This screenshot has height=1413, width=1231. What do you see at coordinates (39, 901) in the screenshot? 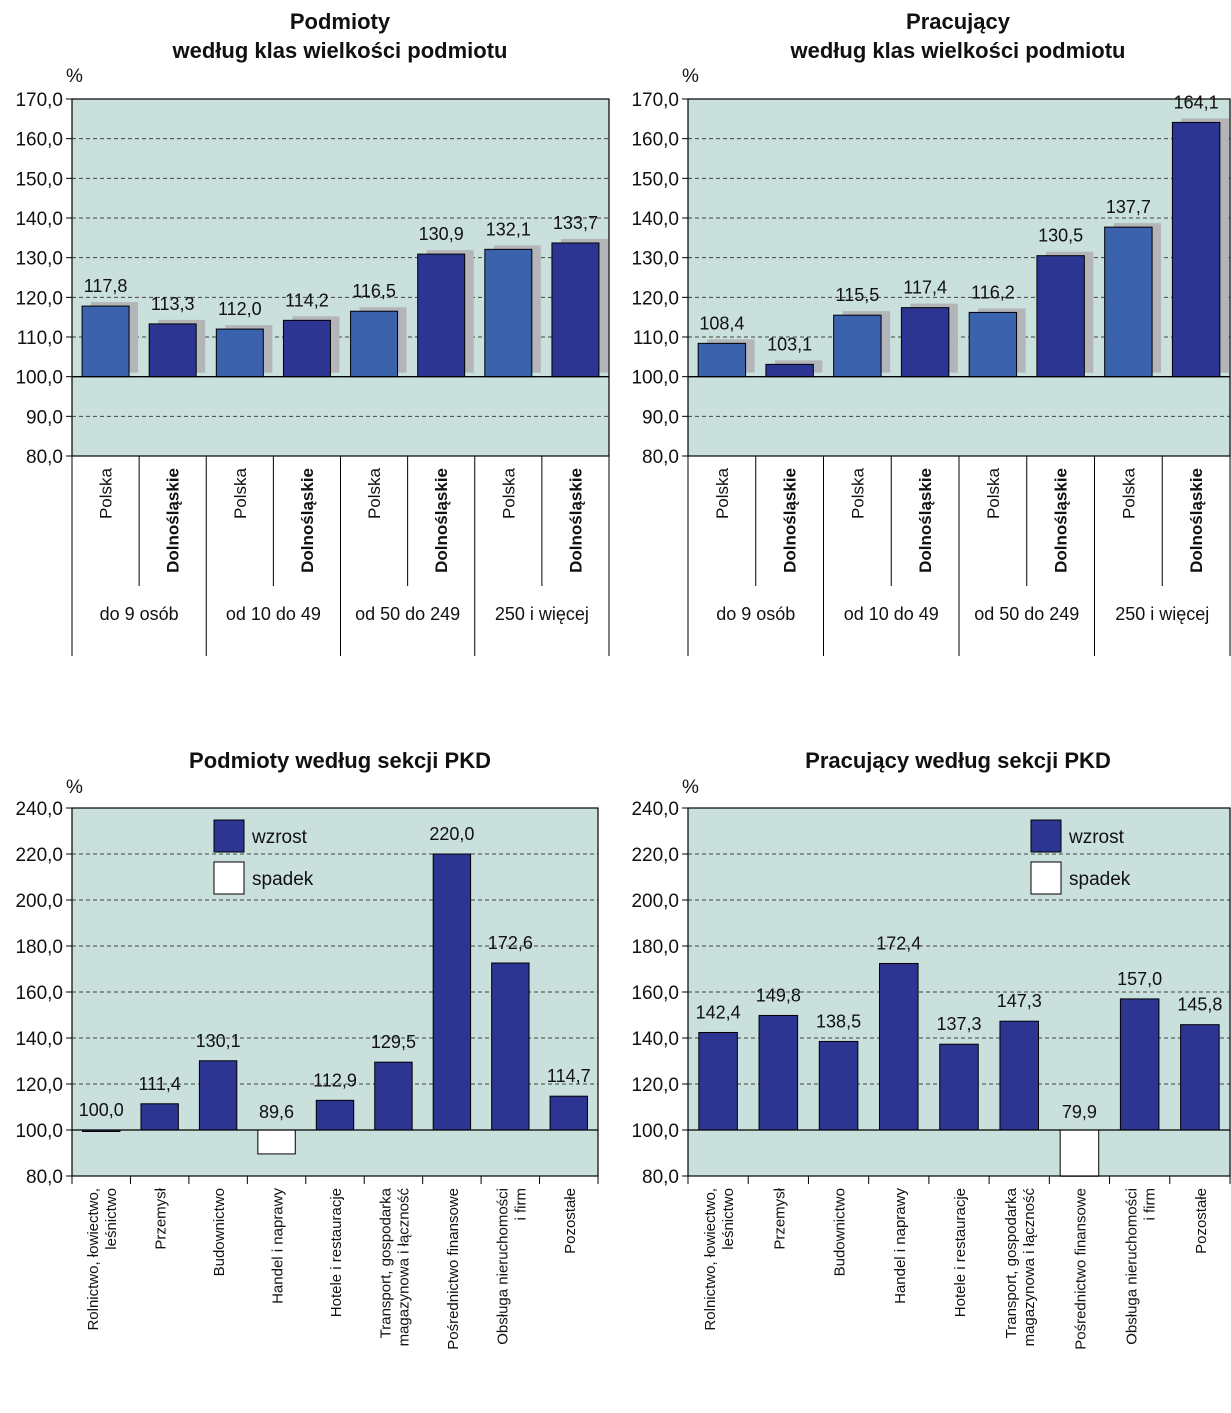
I see `y-tick-label: 200,0` at bounding box center [39, 901].